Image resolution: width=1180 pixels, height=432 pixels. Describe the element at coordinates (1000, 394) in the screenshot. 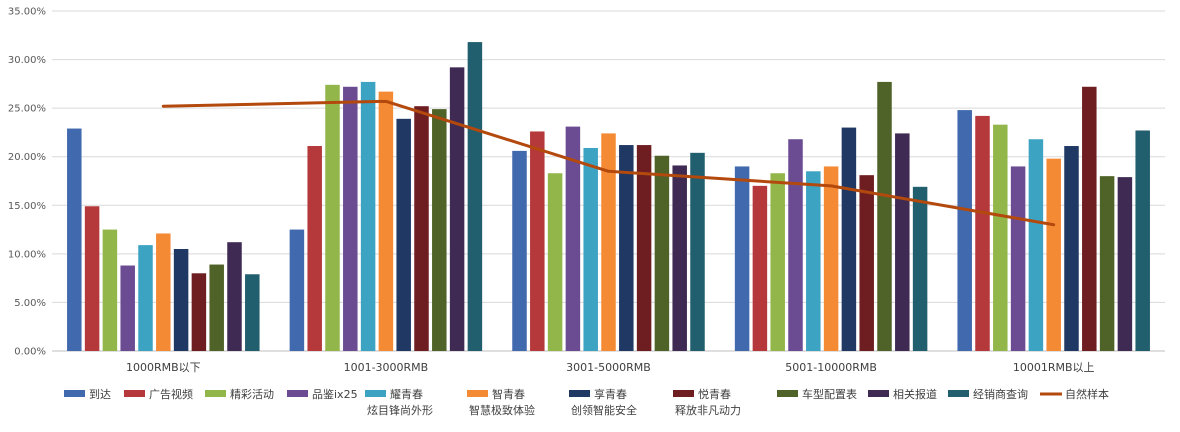

I see `legend-label: 经销商查询` at that location.